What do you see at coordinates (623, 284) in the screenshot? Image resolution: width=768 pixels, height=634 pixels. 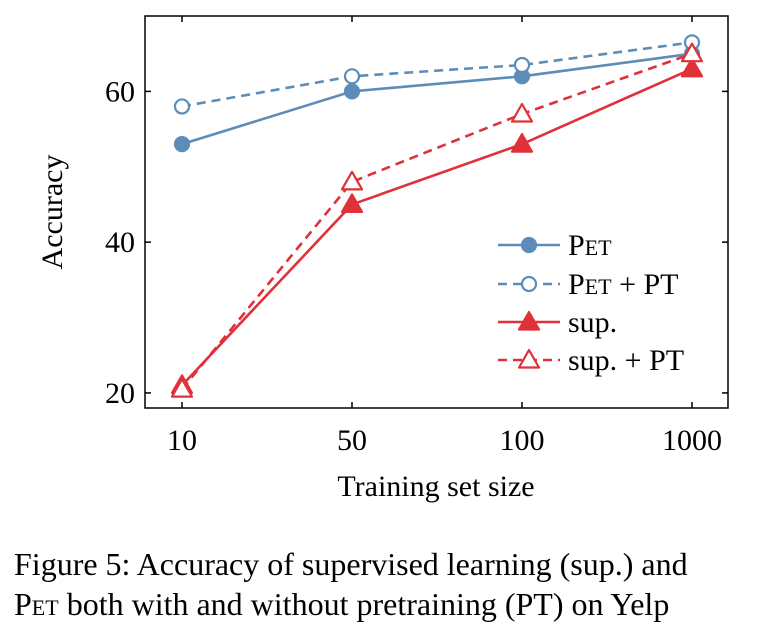 I see `legend-label: PET + PT` at bounding box center [623, 284].